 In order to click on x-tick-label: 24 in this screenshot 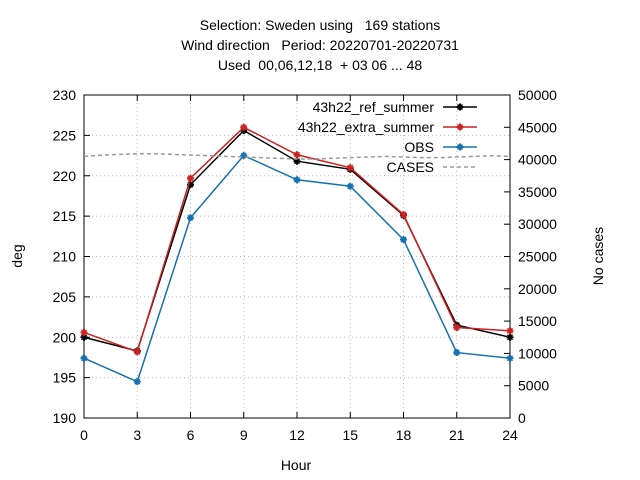, I will do `click(510, 435)`.